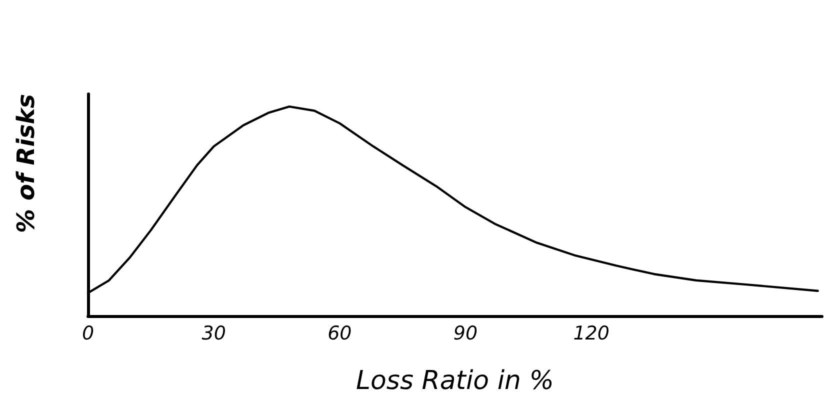 The image size is (832, 408). I want to click on y-axis-title: % of Risks, so click(26, 163).